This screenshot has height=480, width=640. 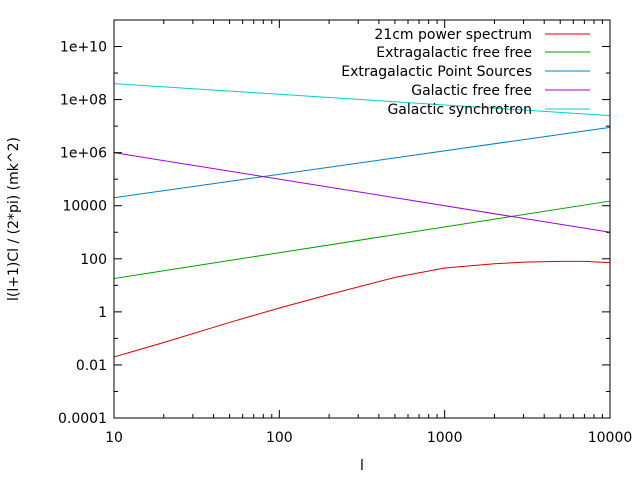 What do you see at coordinates (102, 313) in the screenshot?
I see `y-tick-label: 1` at bounding box center [102, 313].